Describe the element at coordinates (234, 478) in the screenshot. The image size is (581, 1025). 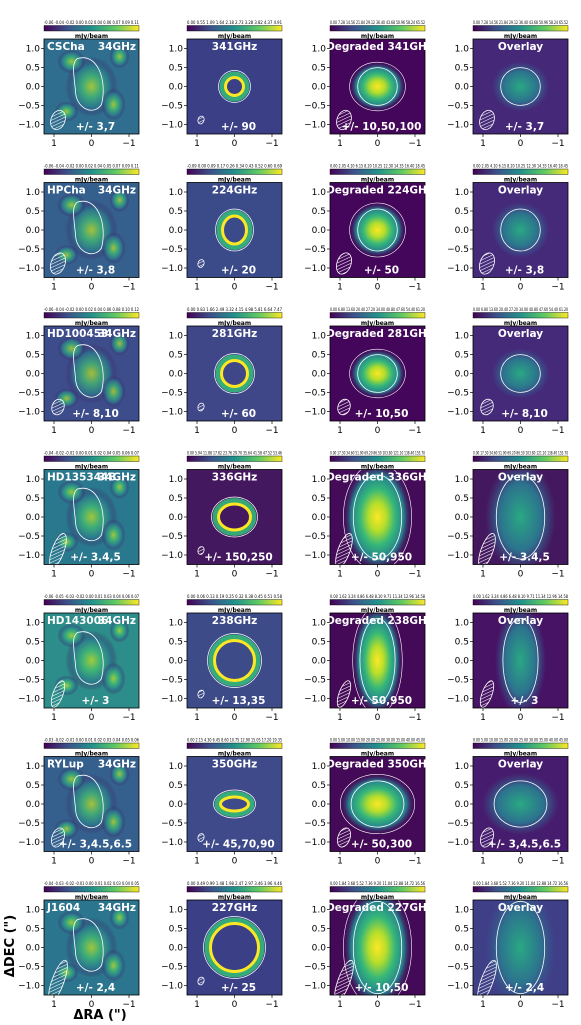
I see `panel-title: 336GHz` at that location.